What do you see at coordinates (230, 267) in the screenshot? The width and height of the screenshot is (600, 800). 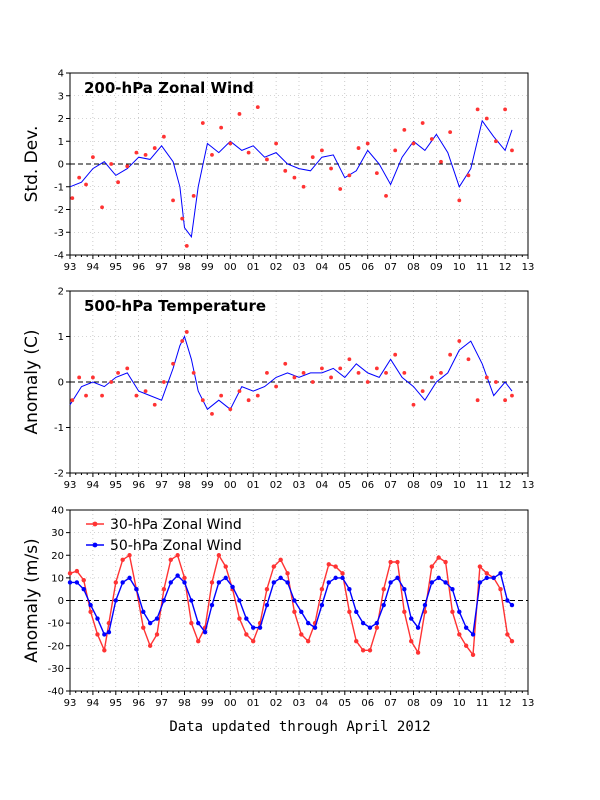 I see `x-tick-label: 00` at bounding box center [230, 267].